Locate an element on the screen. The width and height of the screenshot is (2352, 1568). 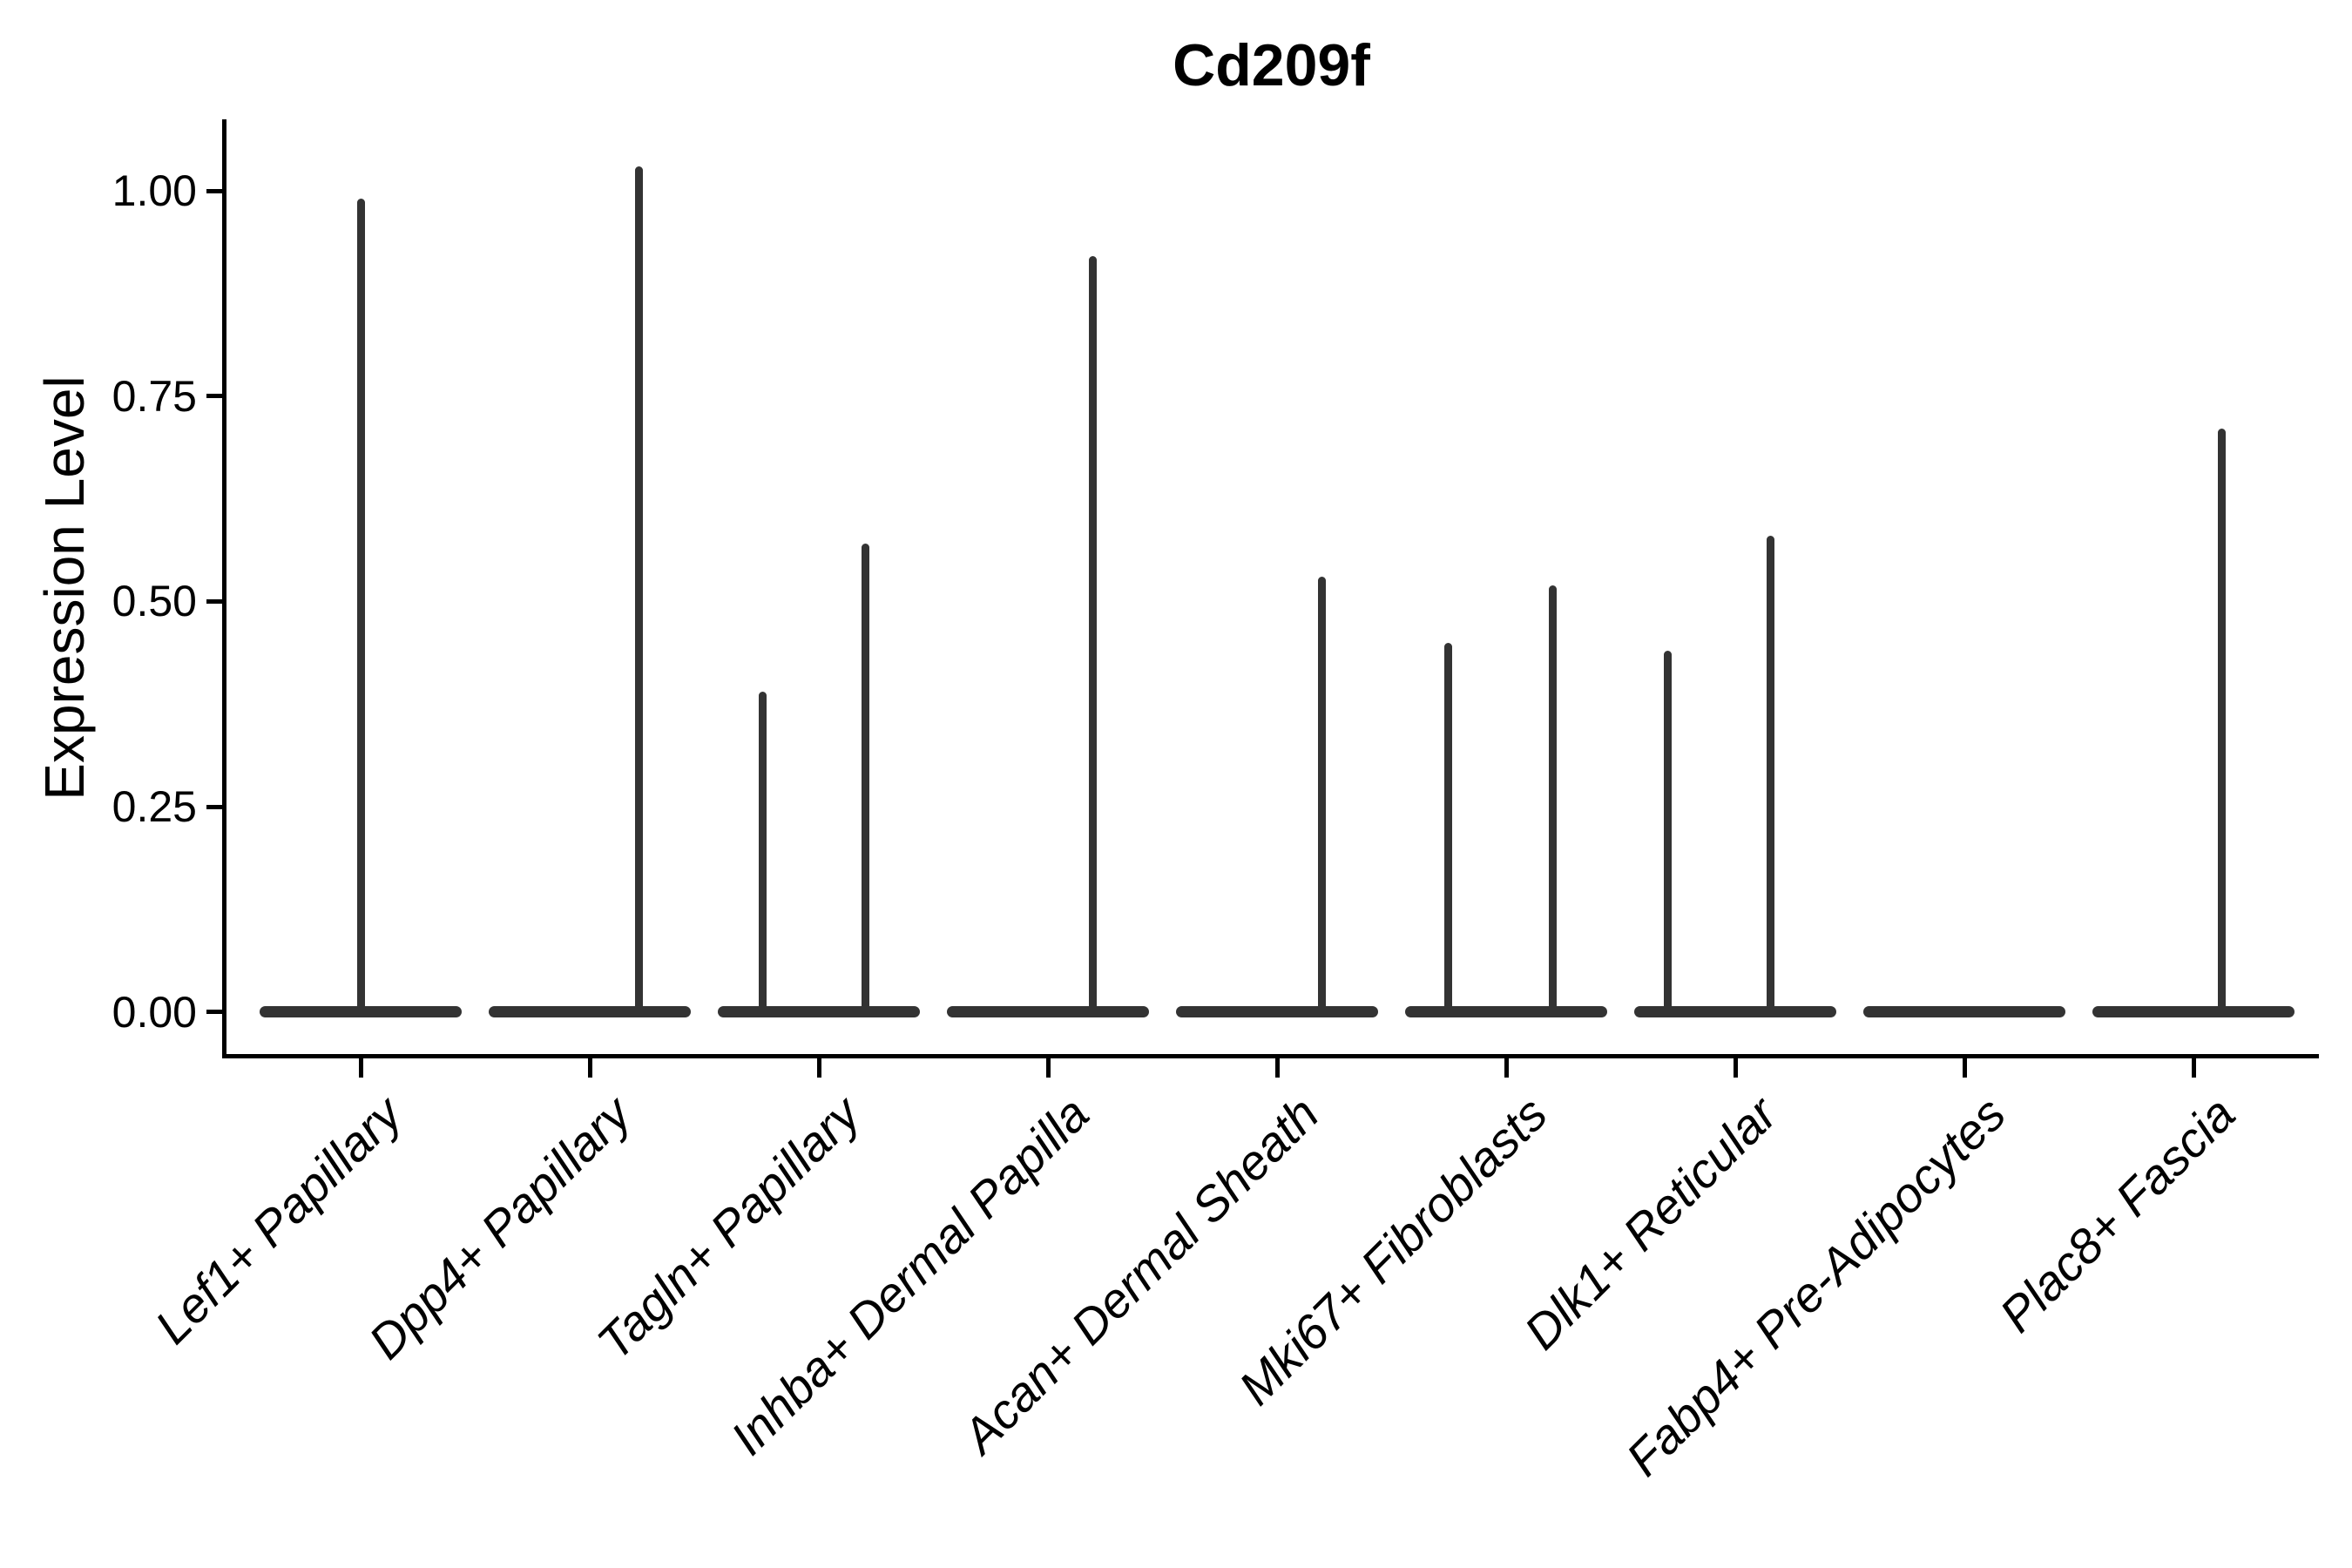
y-tick-label: 1.00 is located at coordinates (154, 191).